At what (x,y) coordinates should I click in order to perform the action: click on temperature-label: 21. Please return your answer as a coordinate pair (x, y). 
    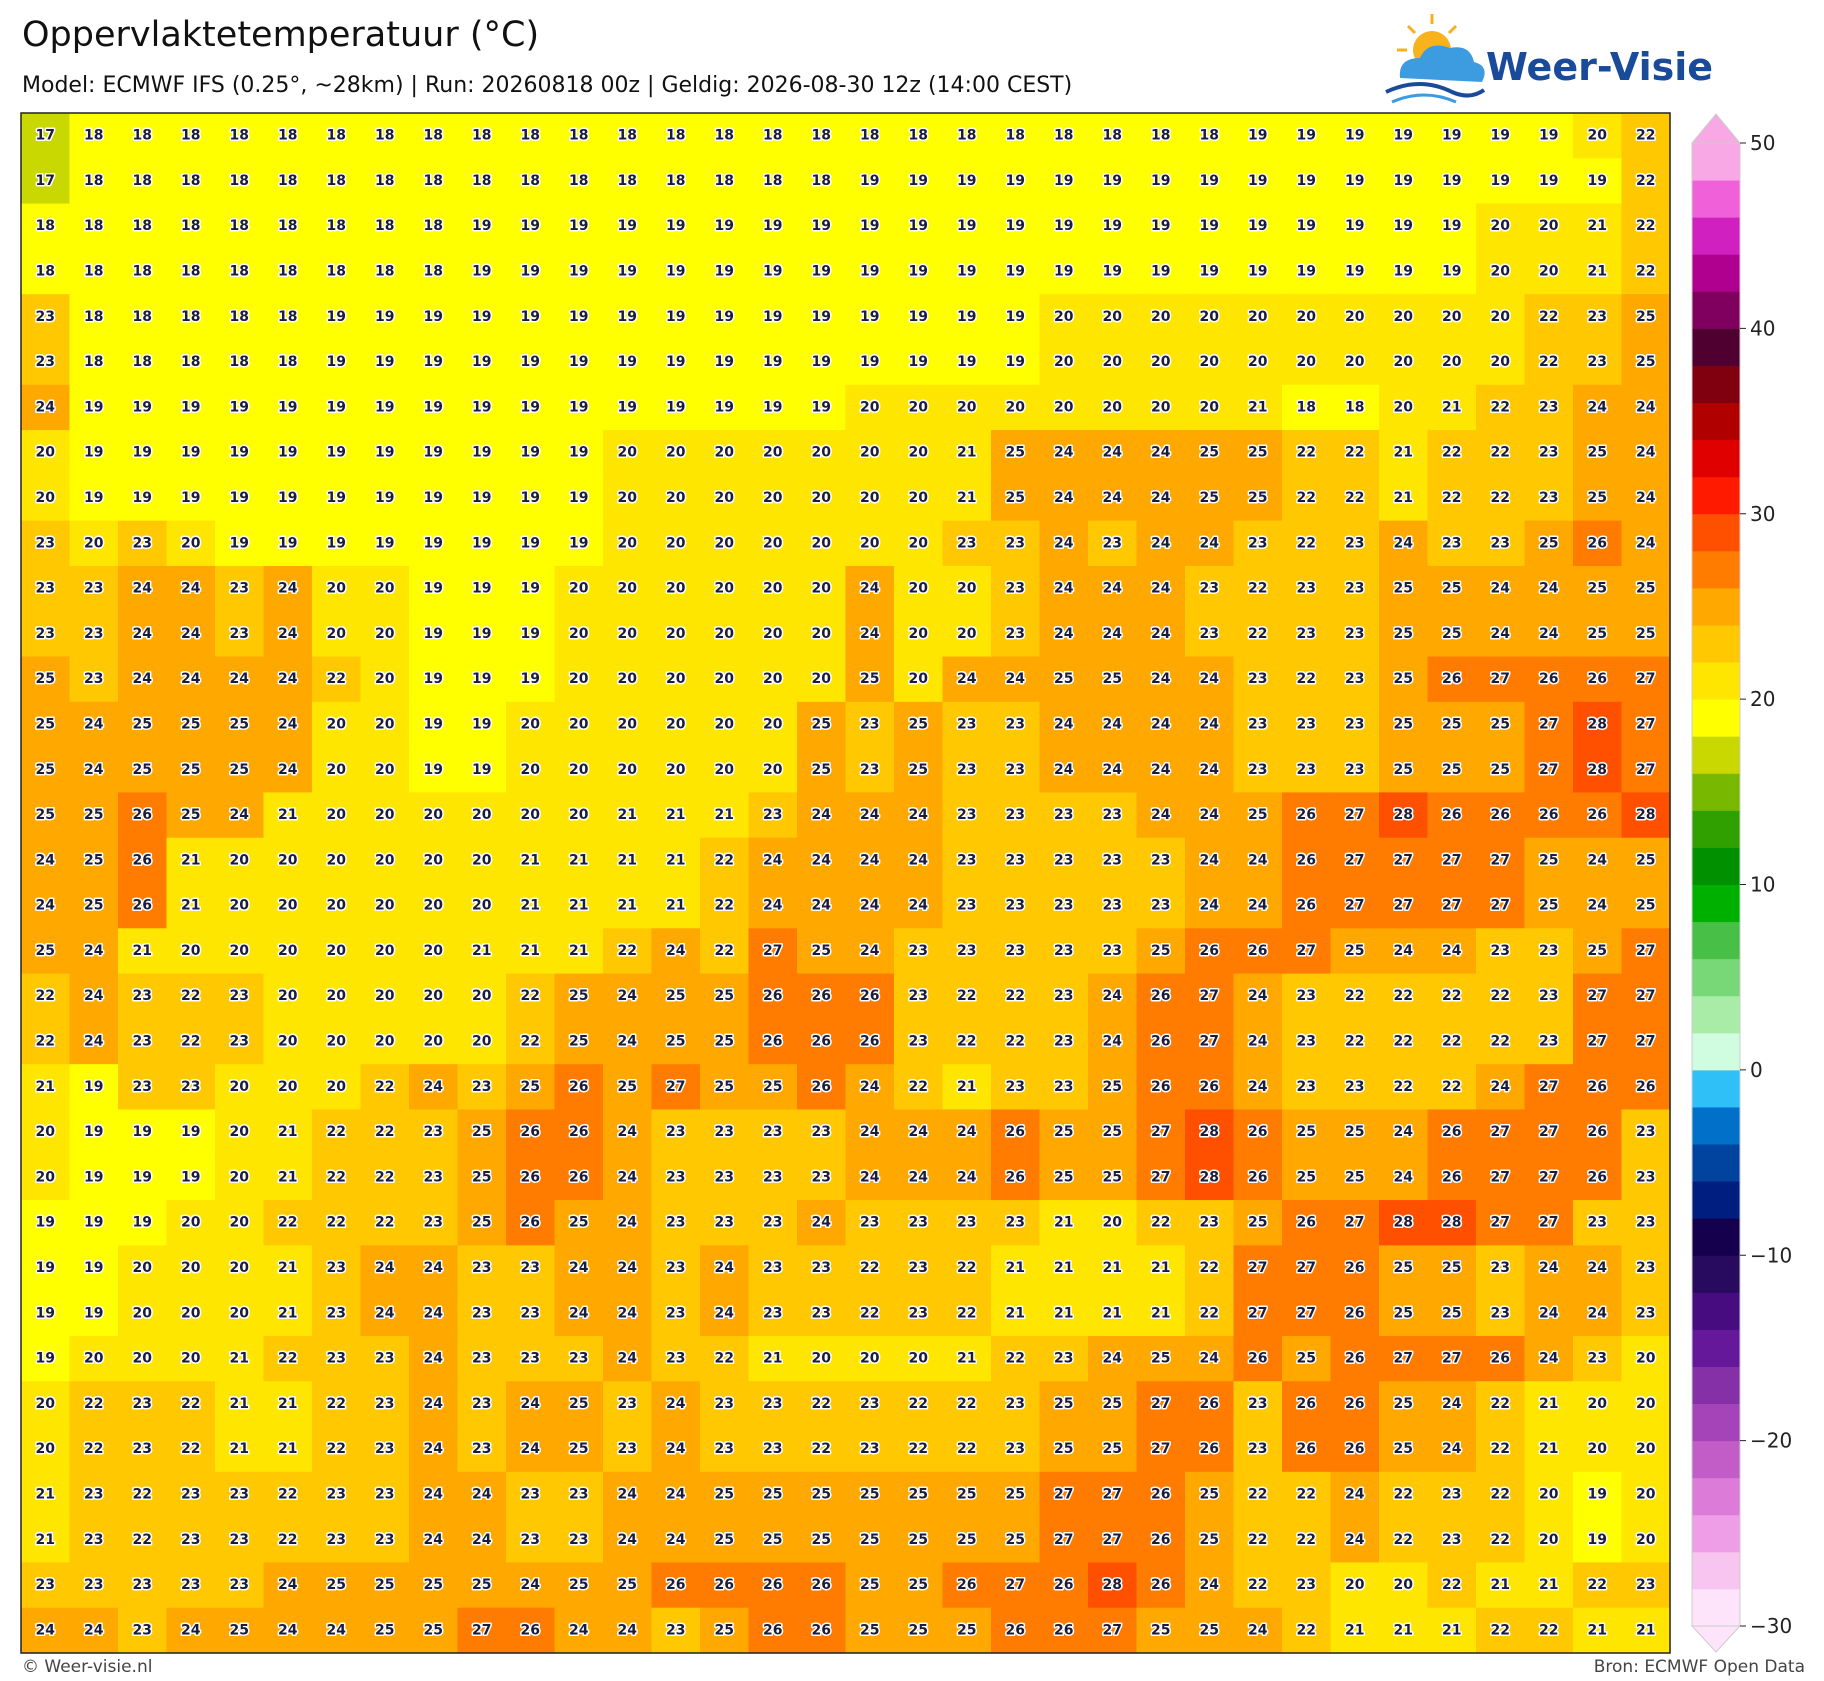
    Looking at the image, I should click on (1403, 453).